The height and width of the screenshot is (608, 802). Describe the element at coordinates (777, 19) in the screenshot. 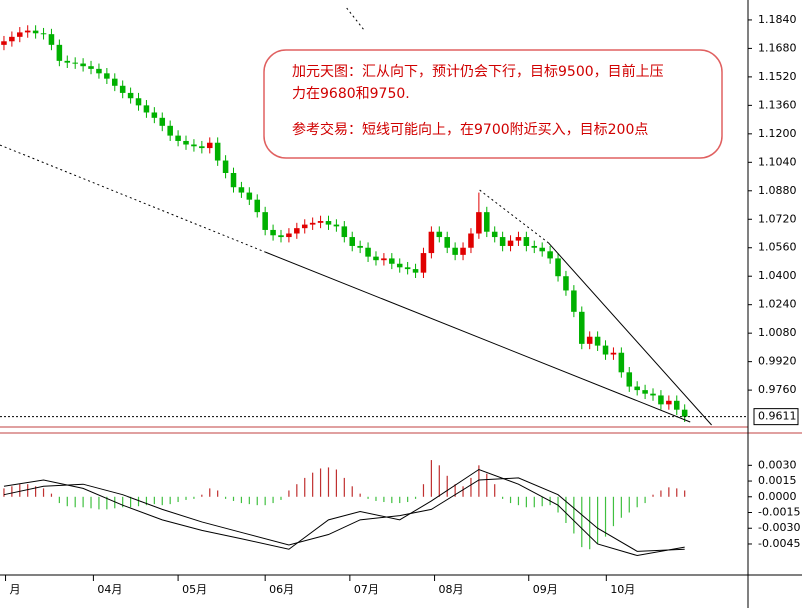

I see `y-tick-label: 1.1840` at that location.